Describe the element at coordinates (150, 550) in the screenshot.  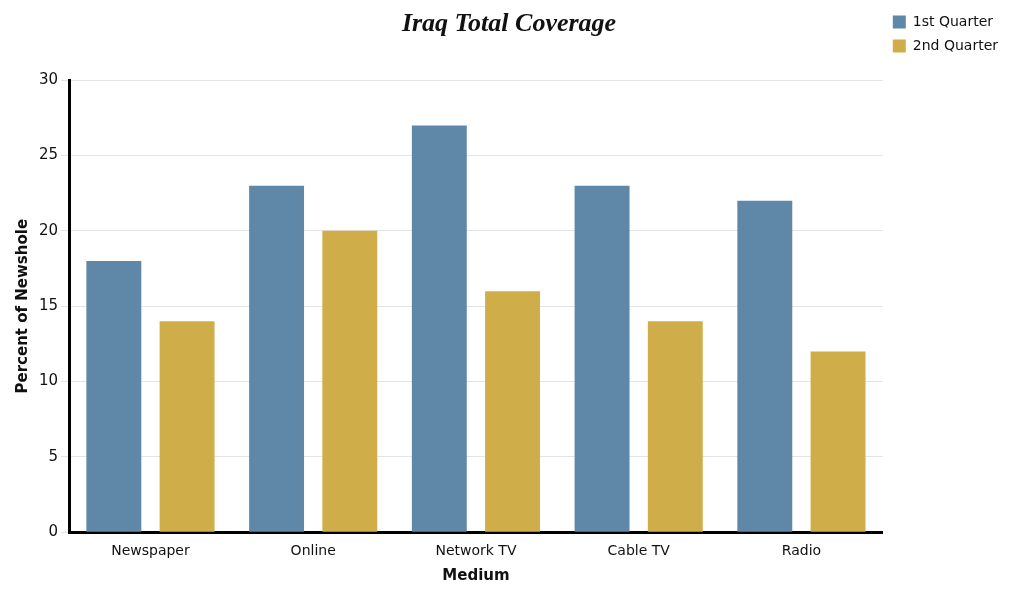
I see `x-tick-label: Newspaper` at that location.